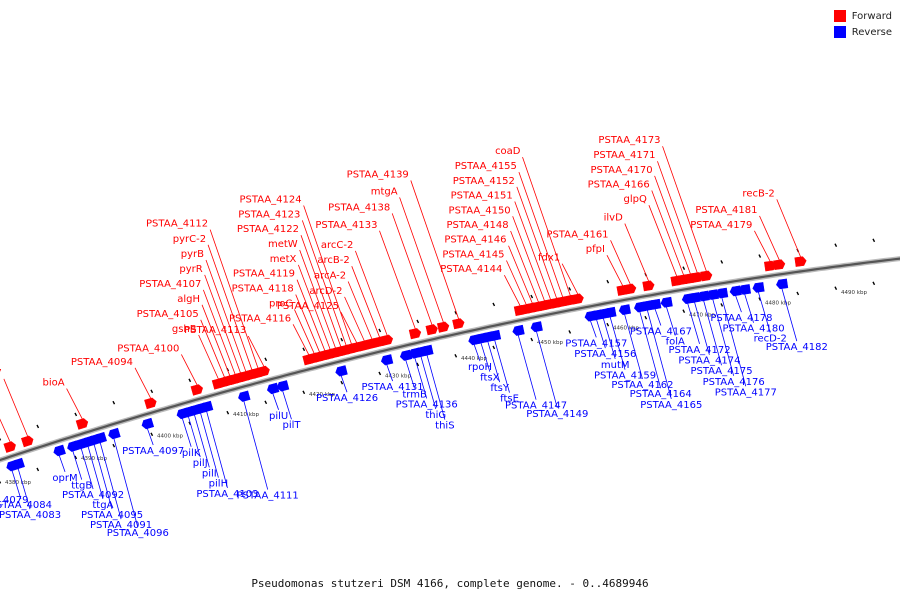  What do you see at coordinates (499, 388) in the screenshot?
I see `reverse-gene-label: ftsY` at bounding box center [499, 388].